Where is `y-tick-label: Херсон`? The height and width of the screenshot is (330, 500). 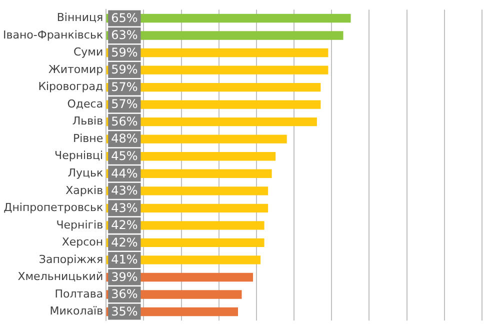
y-tick-label: Херсон is located at coordinates (83, 242).